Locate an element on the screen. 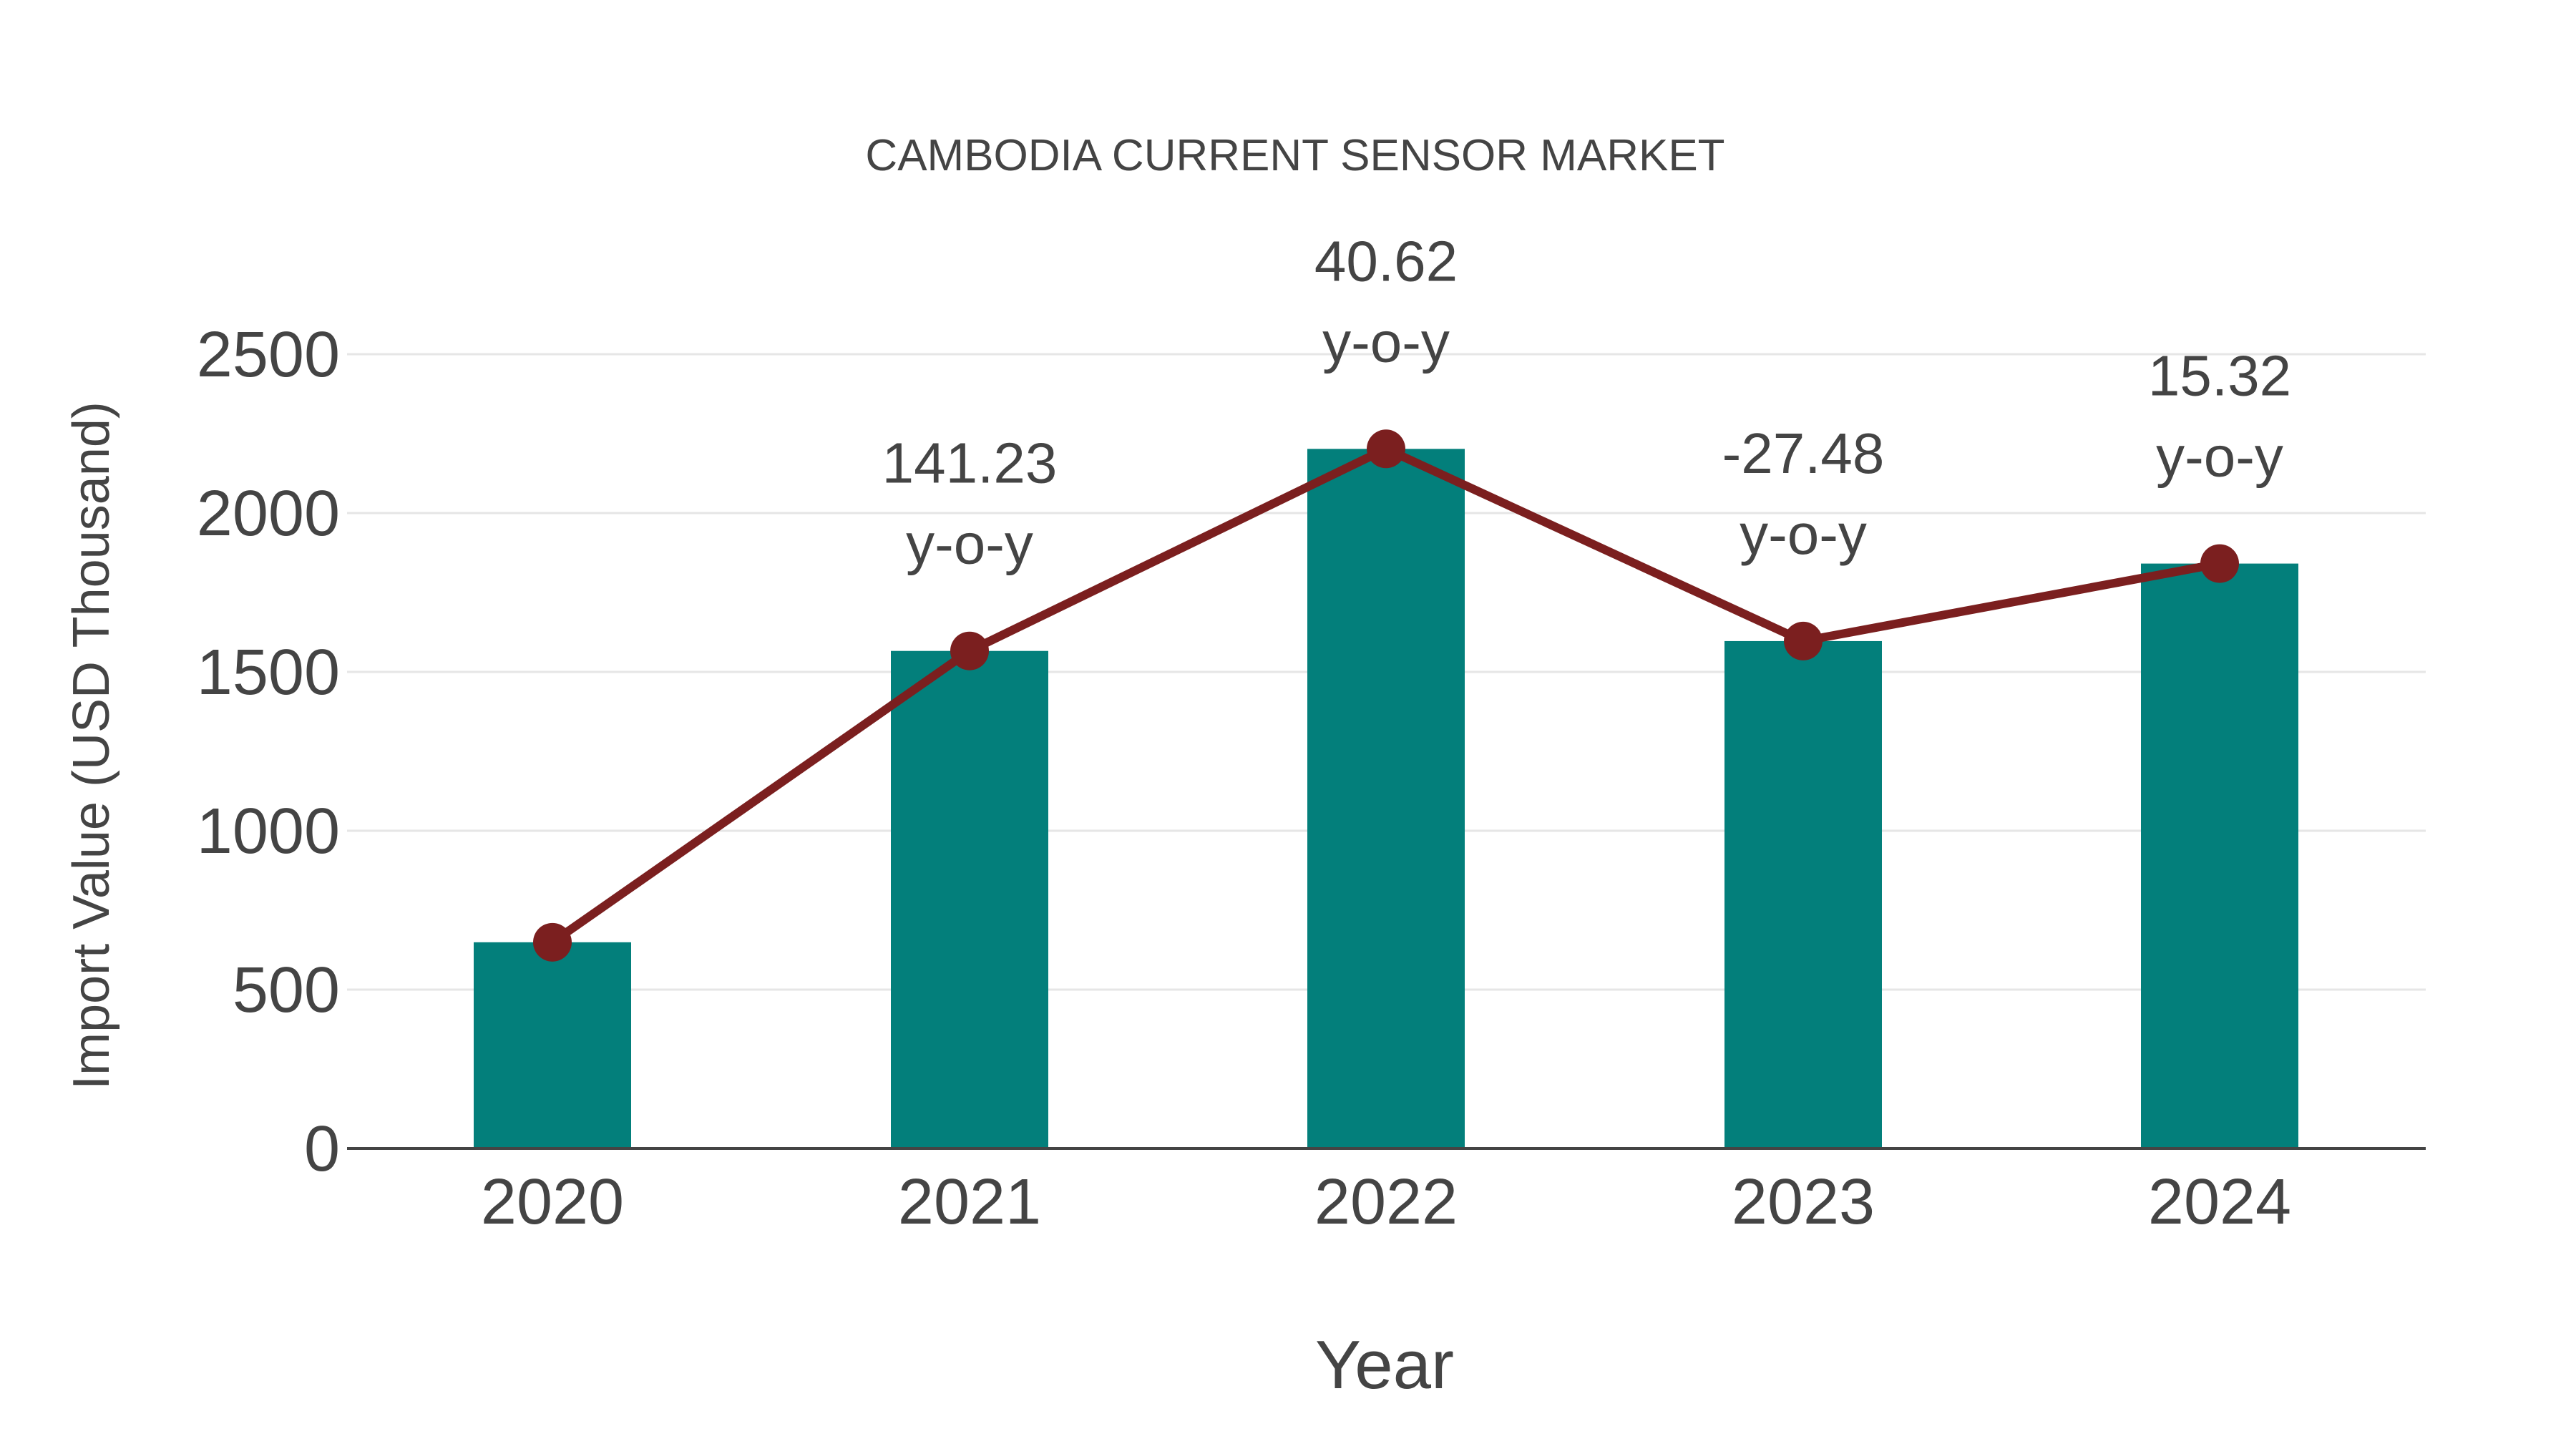 The image size is (2576, 1449). x-axis-title: Year is located at coordinates (1384, 1365).